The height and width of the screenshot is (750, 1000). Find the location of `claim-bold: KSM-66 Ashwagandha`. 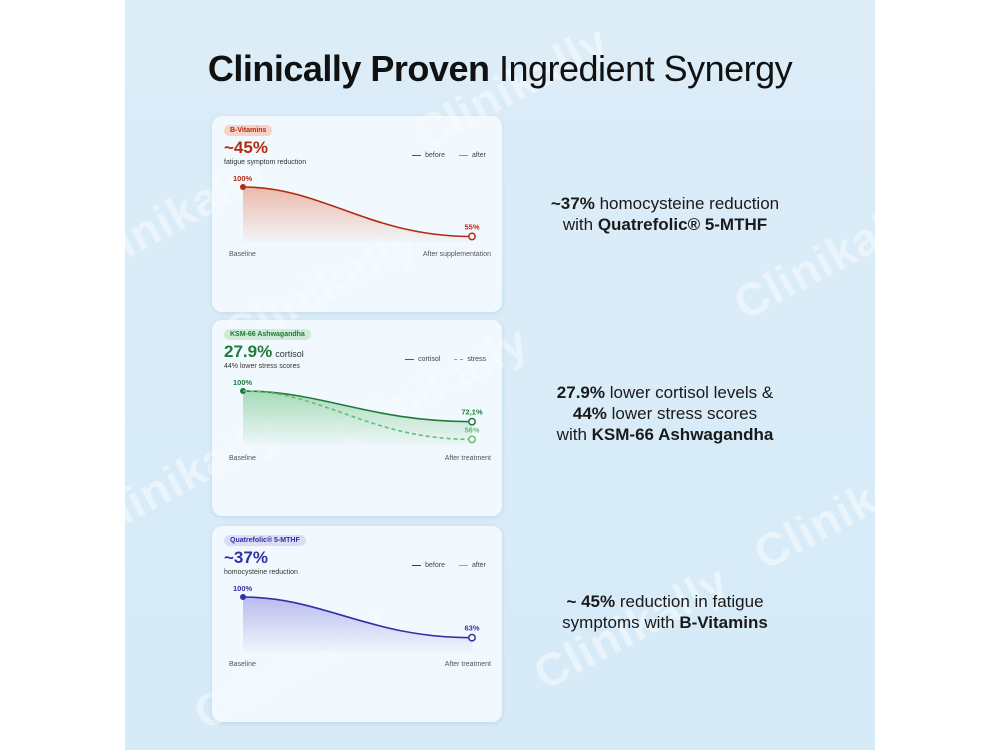

claim-bold: KSM-66 Ashwagandha is located at coordinates (682, 434).